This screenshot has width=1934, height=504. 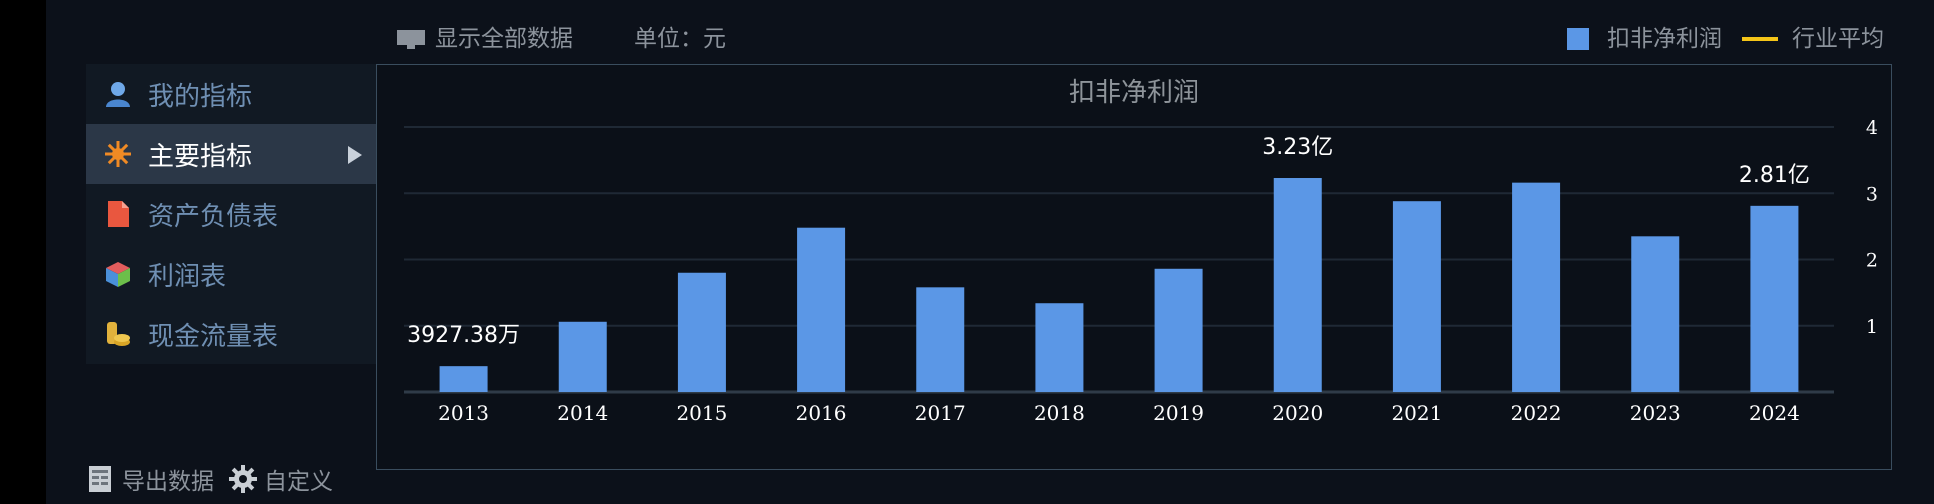 I want to click on y-axis-ticks: 1 2 3 4, so click(x=1872, y=227).